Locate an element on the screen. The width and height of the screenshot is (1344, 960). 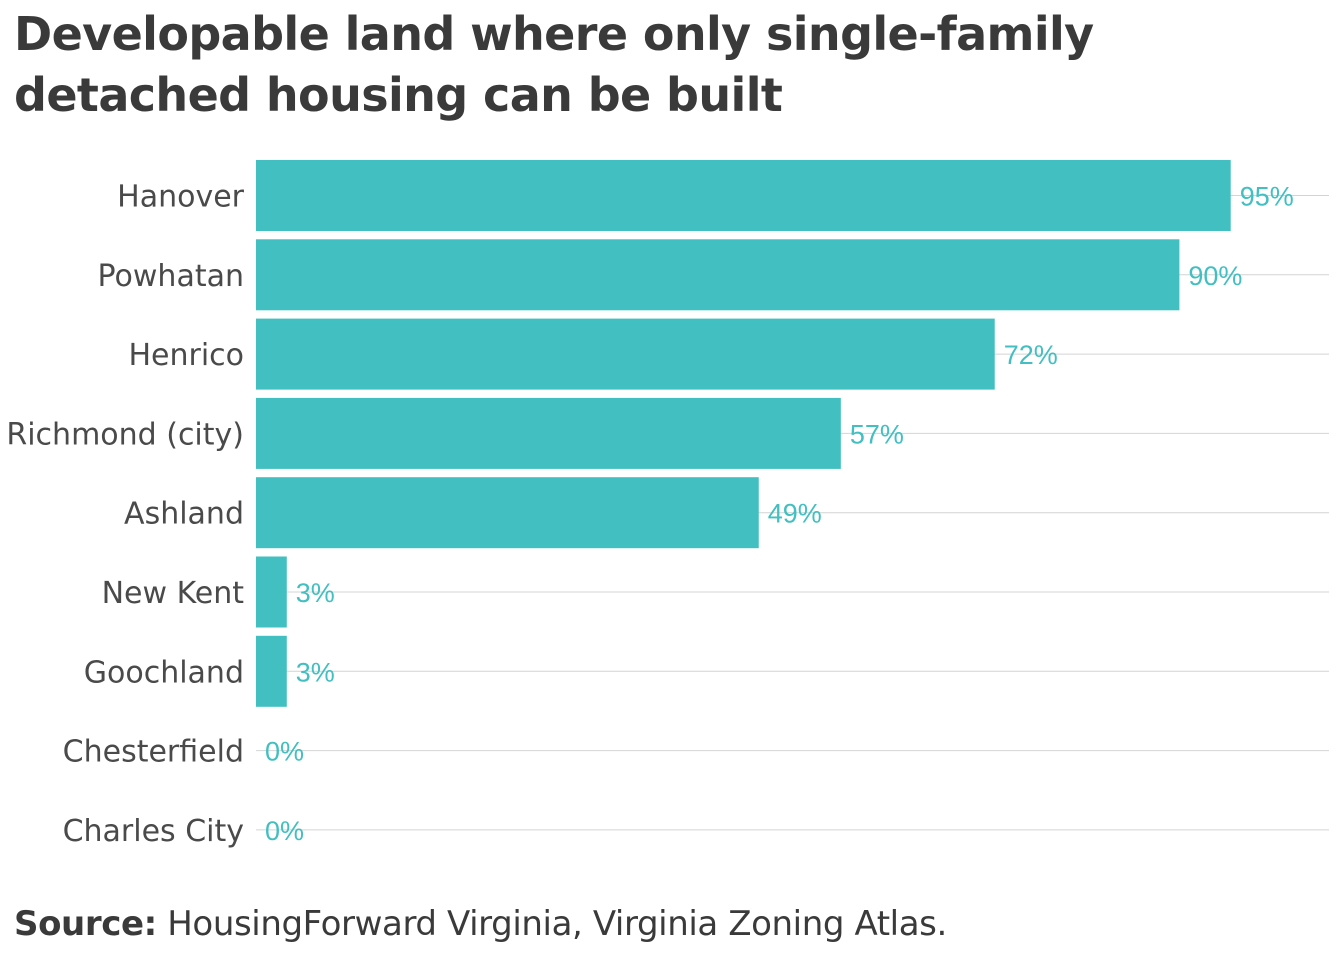
category-label: Powhatan is located at coordinates (171, 276).